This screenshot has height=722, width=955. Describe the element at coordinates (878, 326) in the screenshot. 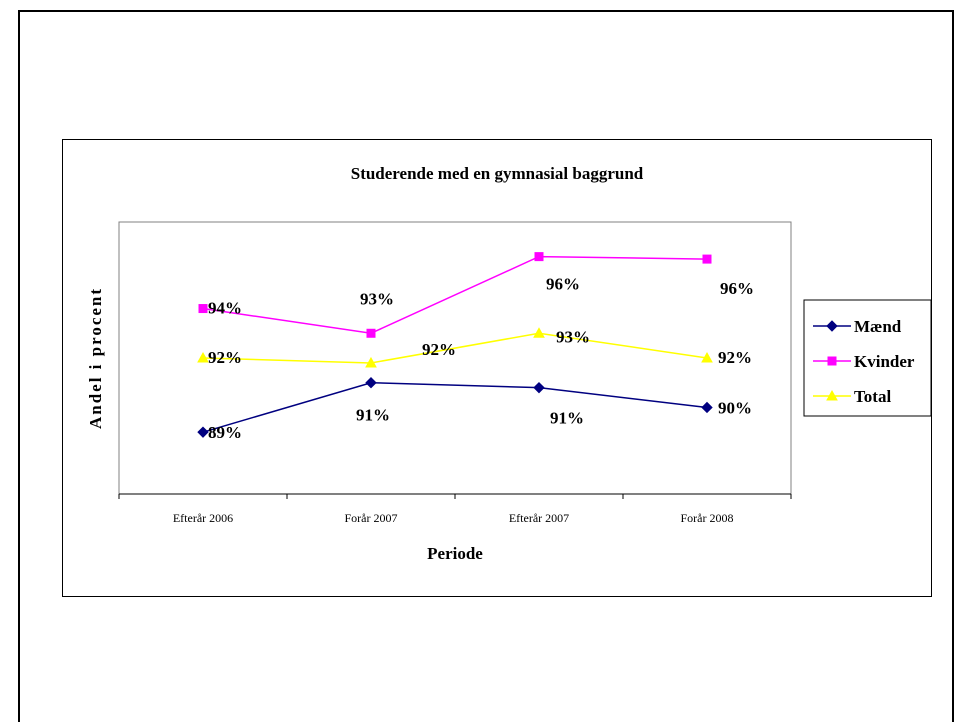

I see `legend-label: Mænd` at that location.